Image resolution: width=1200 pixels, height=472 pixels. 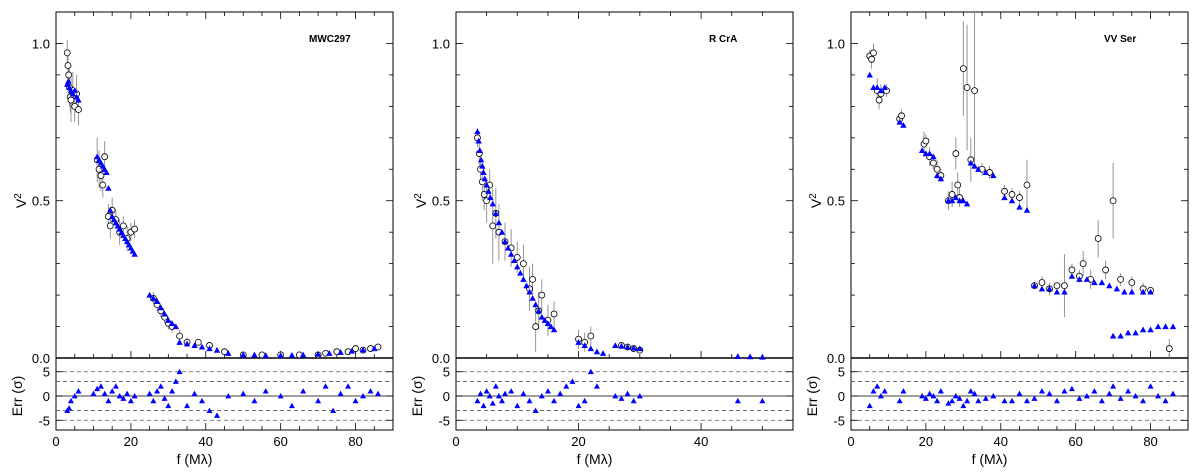 What do you see at coordinates (421, 200) in the screenshot?
I see `y-axis-label: V2` at bounding box center [421, 200].